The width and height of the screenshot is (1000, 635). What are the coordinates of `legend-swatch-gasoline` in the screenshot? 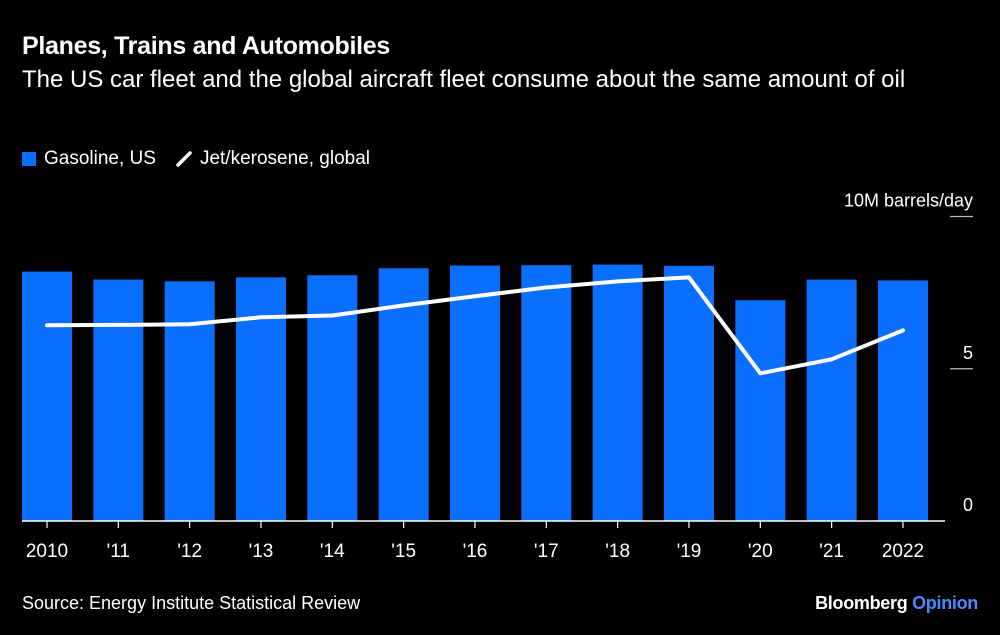 It's located at (29, 159).